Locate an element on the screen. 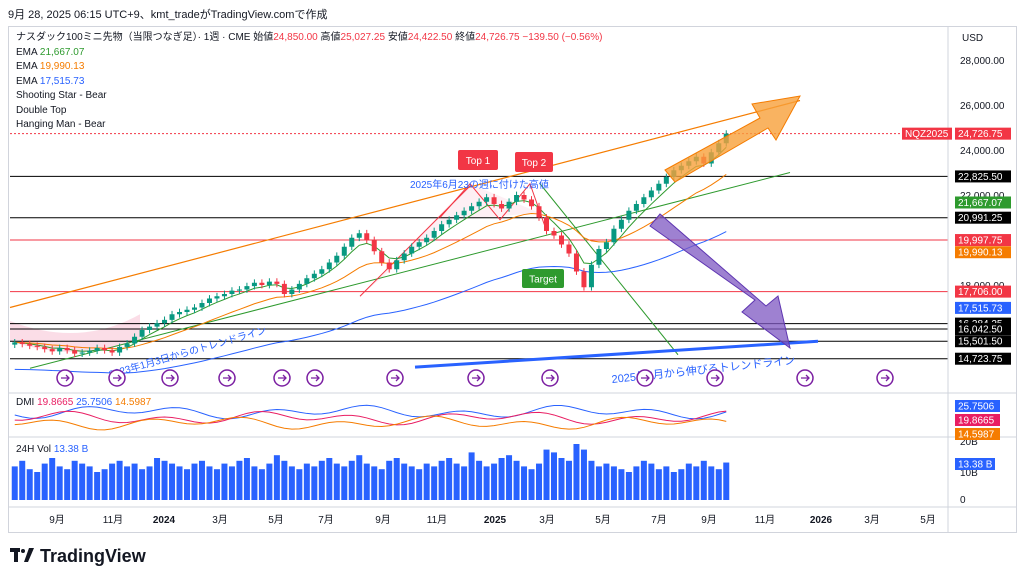 The height and width of the screenshot is (583, 1024). symbol-title: ナスダック100ミニ先物（当限つなぎ足）· 1週 · CME is located at coordinates (133, 37).